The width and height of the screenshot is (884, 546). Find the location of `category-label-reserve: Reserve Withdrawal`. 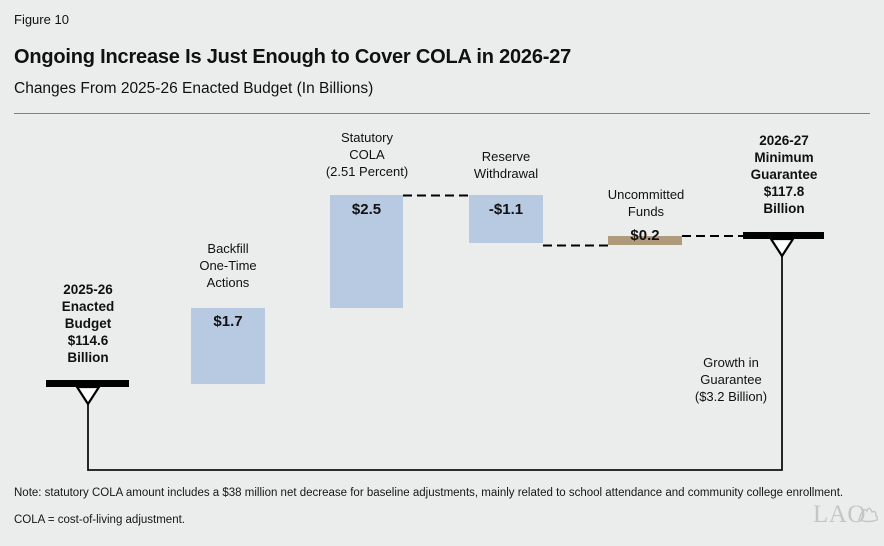

category-label-reserve: Reserve Withdrawal is located at coordinates (506, 165).